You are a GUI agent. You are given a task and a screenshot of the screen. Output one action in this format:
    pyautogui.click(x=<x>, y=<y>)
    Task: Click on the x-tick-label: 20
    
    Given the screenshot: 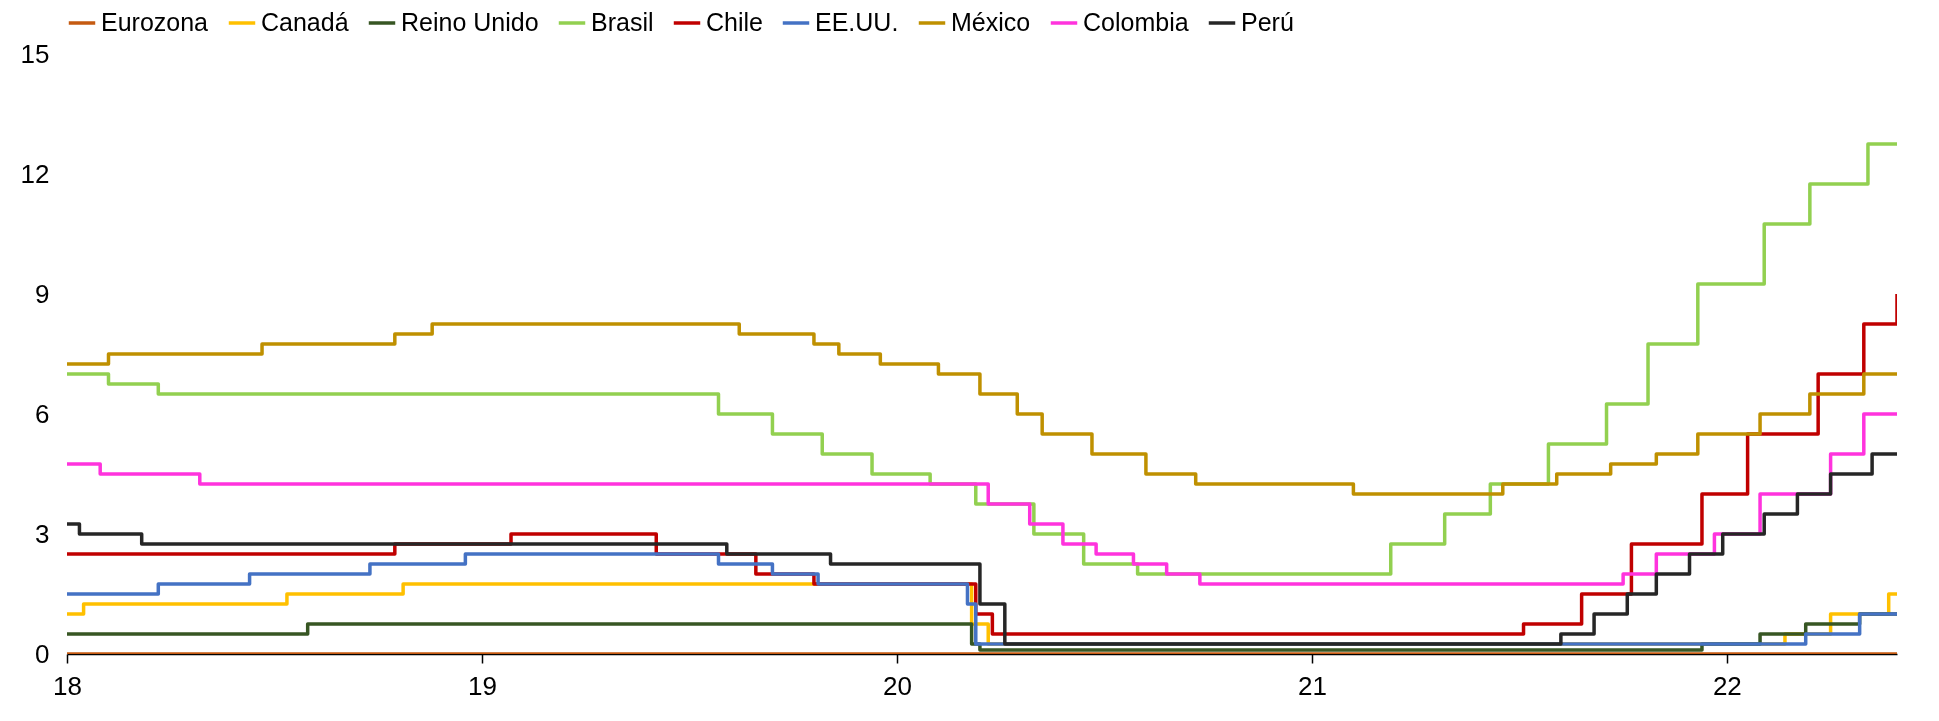 What is the action you would take?
    pyautogui.click(x=897, y=685)
    